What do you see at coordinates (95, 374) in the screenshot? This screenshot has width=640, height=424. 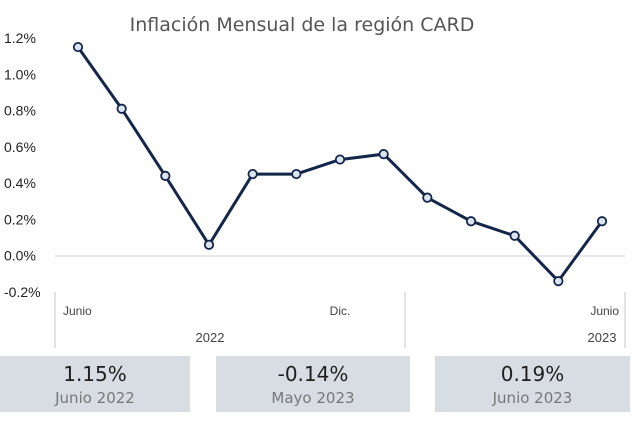 I see `card-value: 1.15%` at bounding box center [95, 374].